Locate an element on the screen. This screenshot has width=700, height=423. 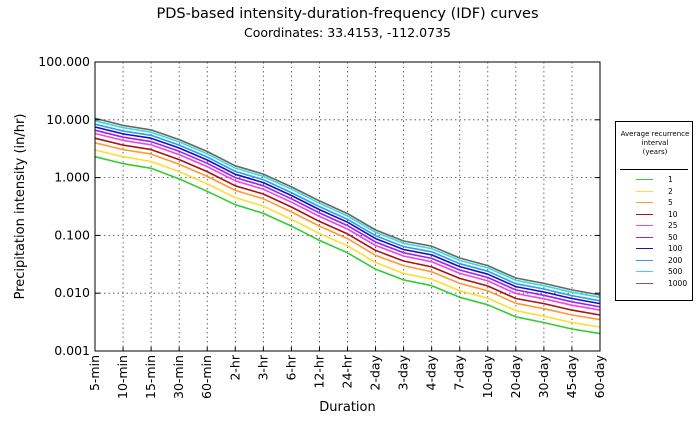
y-axis-label: Precipitation intensity (in/hr) is located at coordinates (20, 207).